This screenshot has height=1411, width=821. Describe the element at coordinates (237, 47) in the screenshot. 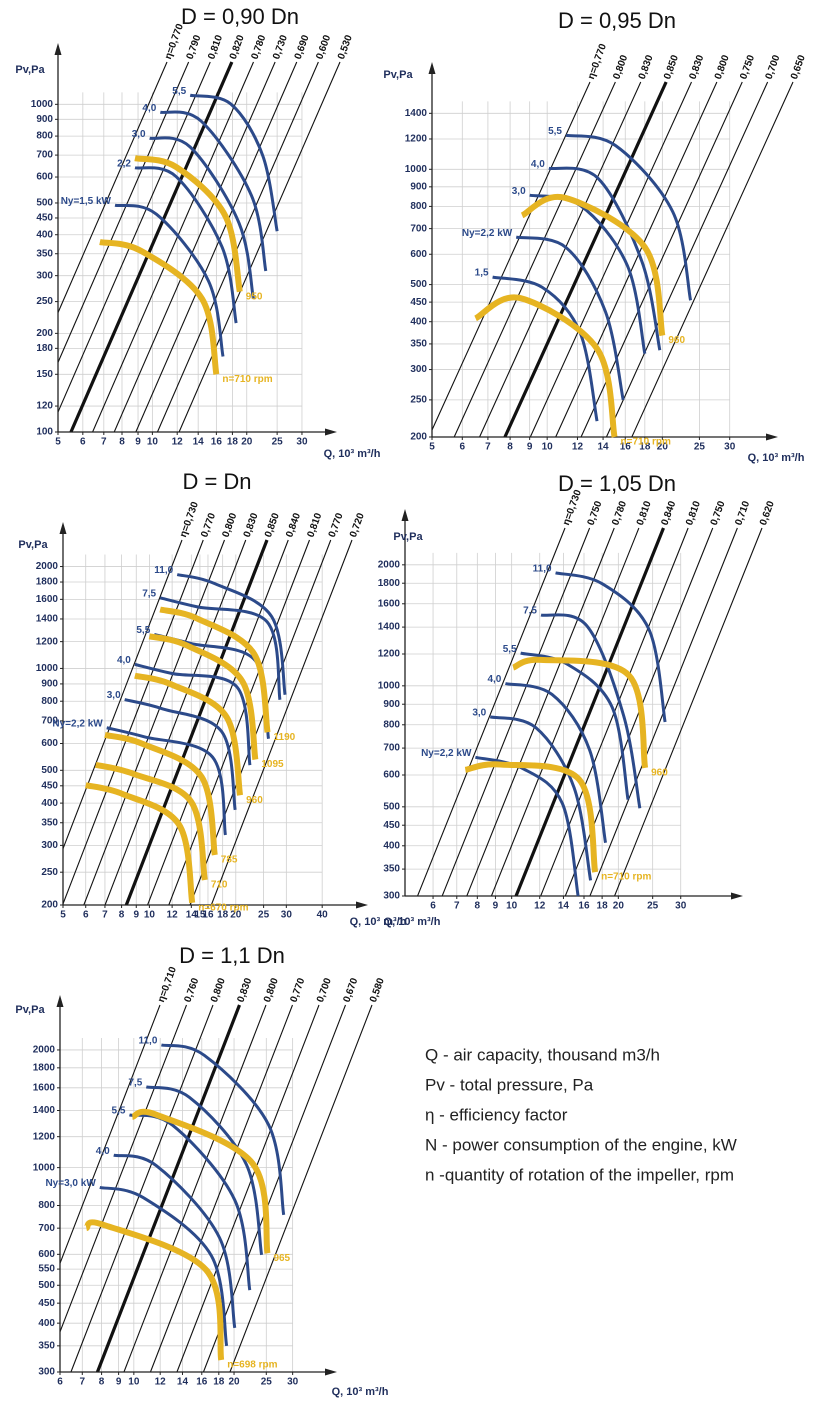

I see `efficiency-label: 0,820` at that location.